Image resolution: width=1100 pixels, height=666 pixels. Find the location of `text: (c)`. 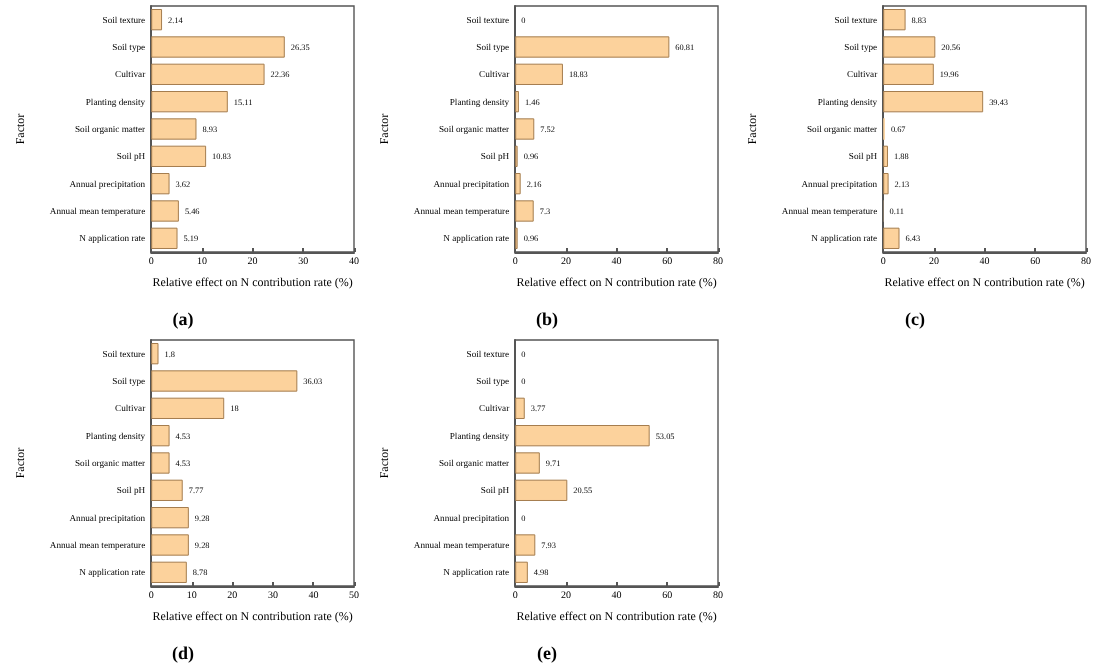

text: (c) is located at coordinates (915, 319).